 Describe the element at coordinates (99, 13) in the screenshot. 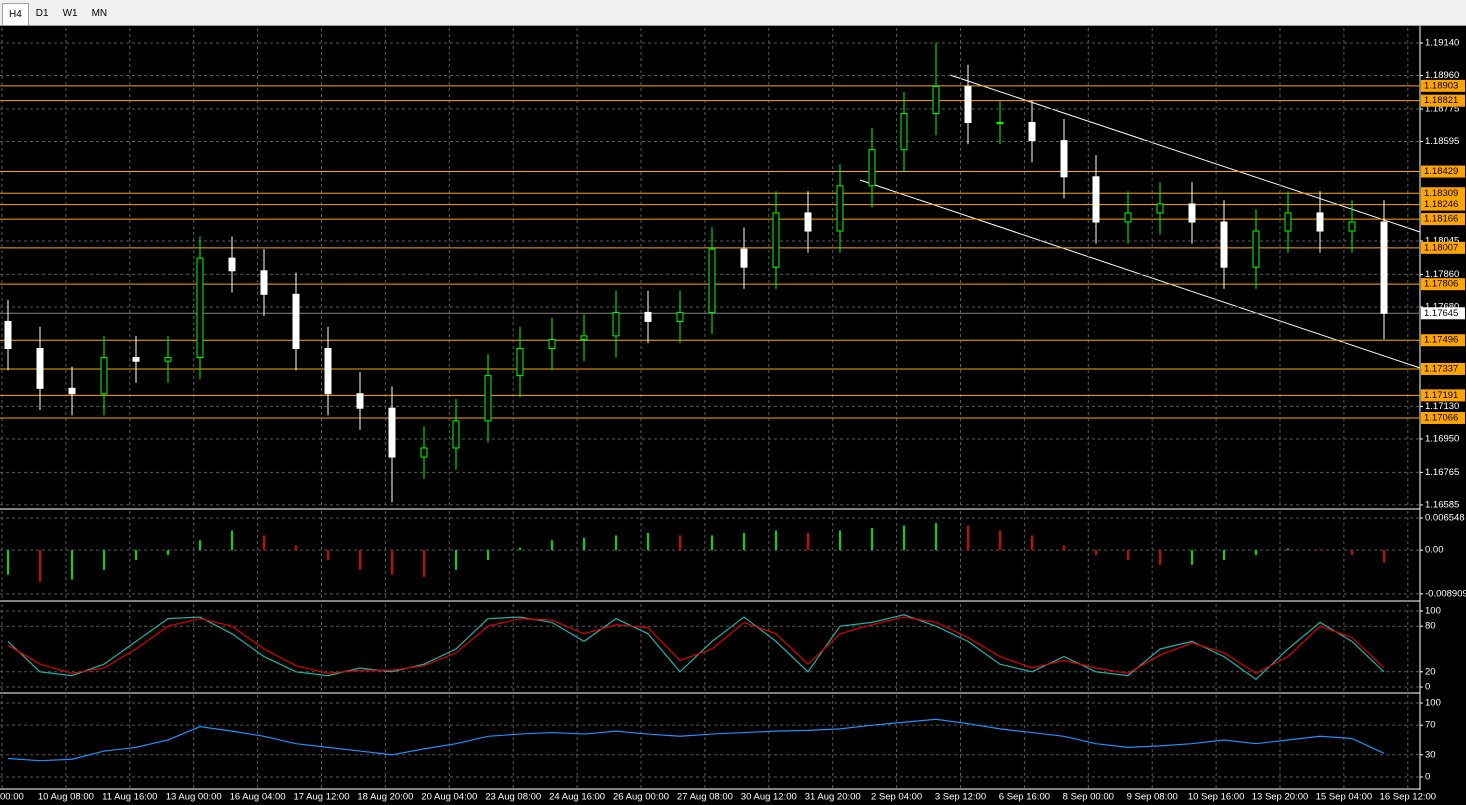

I see `tab: MN` at that location.